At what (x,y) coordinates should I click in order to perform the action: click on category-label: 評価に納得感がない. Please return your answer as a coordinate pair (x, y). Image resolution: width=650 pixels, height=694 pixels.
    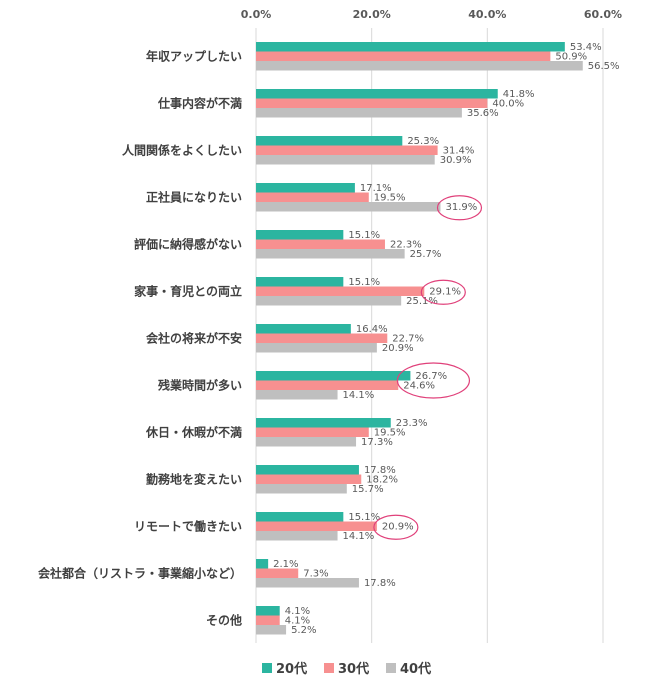
    Looking at the image, I should click on (188, 243).